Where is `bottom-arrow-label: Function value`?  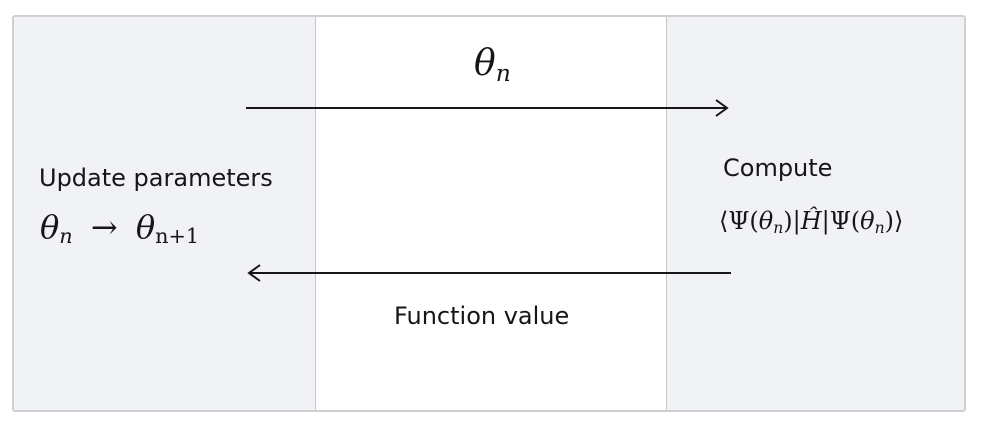 bottom-arrow-label: Function value is located at coordinates (482, 316).